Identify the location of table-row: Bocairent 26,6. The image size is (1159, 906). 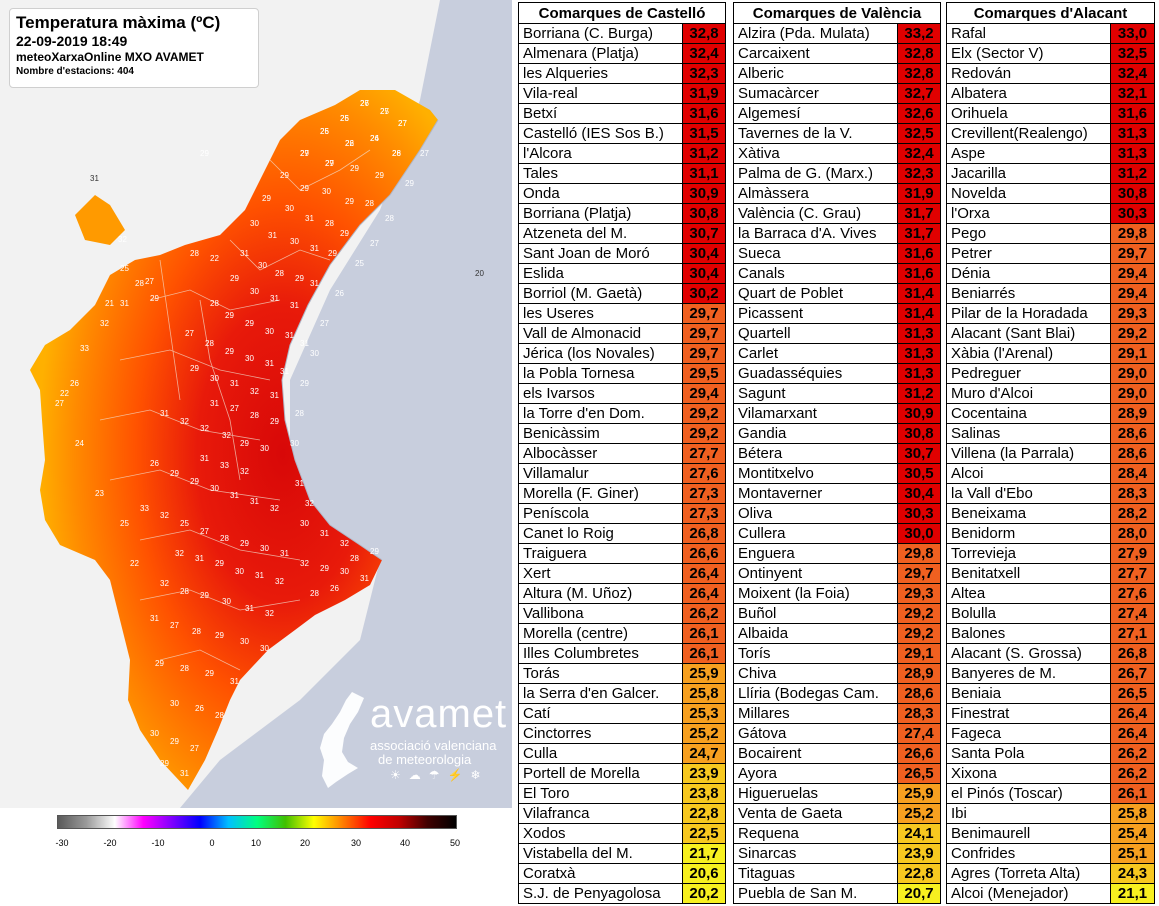
(837, 753).